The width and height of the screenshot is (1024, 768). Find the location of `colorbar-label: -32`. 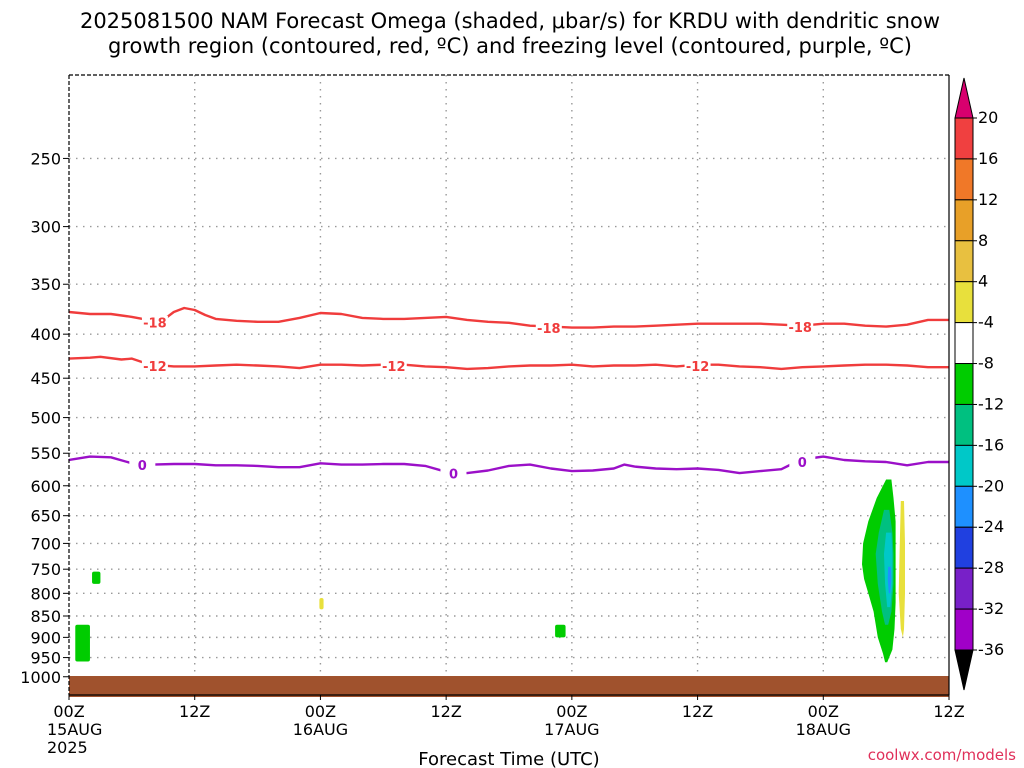

colorbar-label: -32 is located at coordinates (991, 608).